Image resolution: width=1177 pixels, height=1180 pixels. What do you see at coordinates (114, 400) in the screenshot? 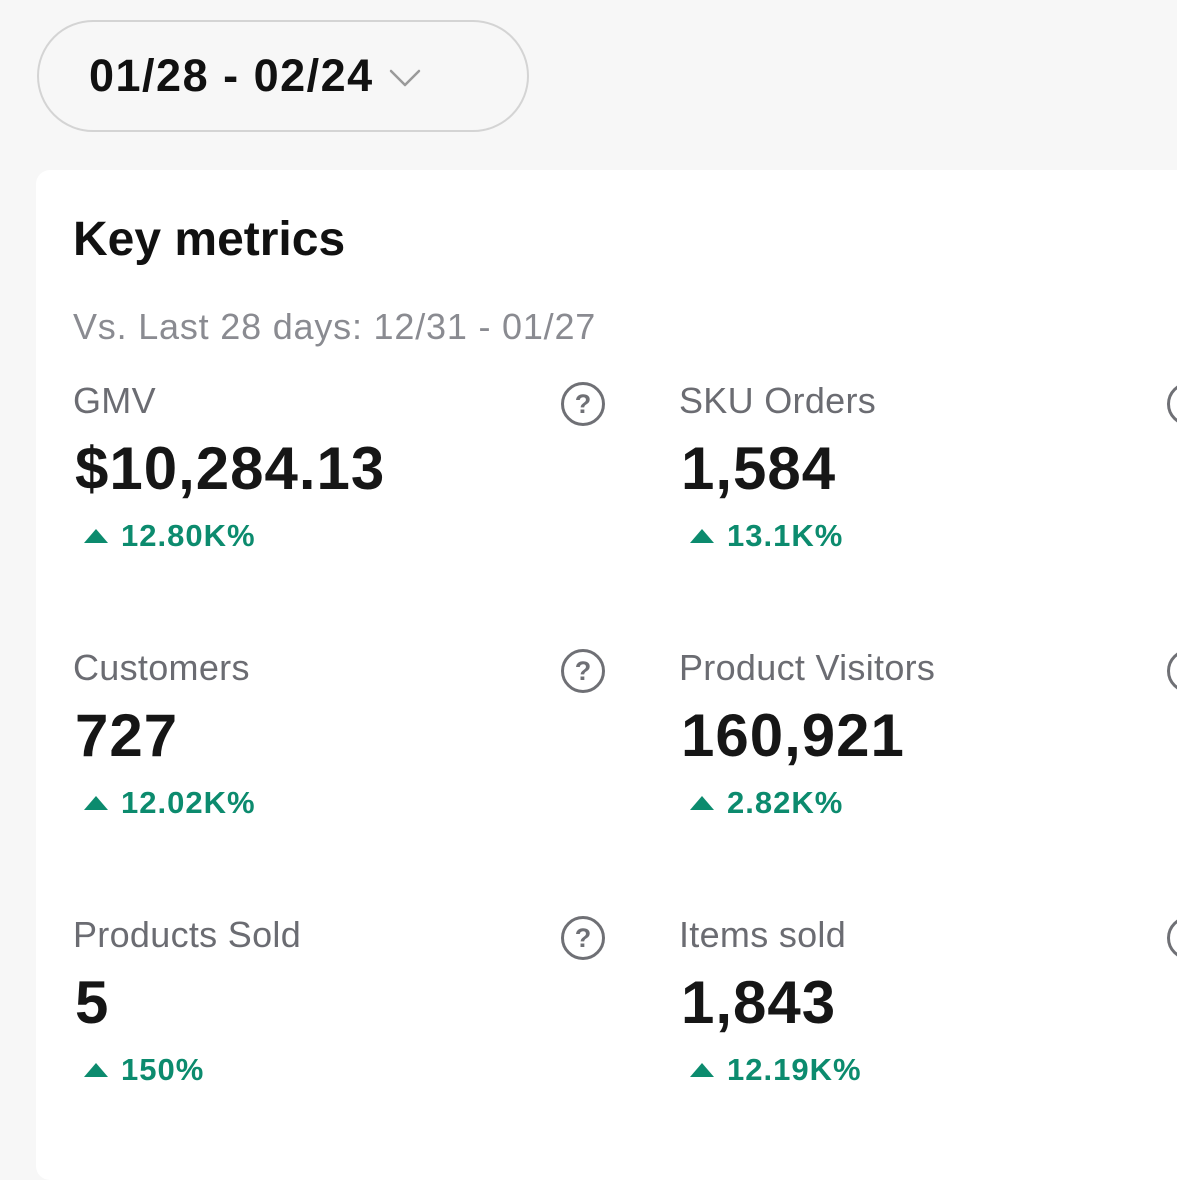
I see `metric-label: GMV` at bounding box center [114, 400].